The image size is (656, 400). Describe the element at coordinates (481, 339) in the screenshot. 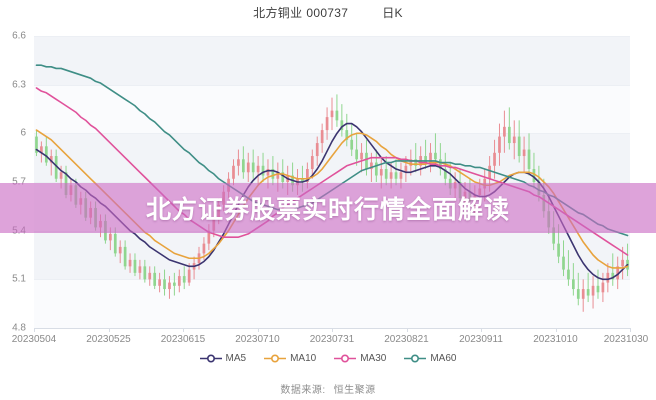

I see `x-tick-label: 20230911` at that location.